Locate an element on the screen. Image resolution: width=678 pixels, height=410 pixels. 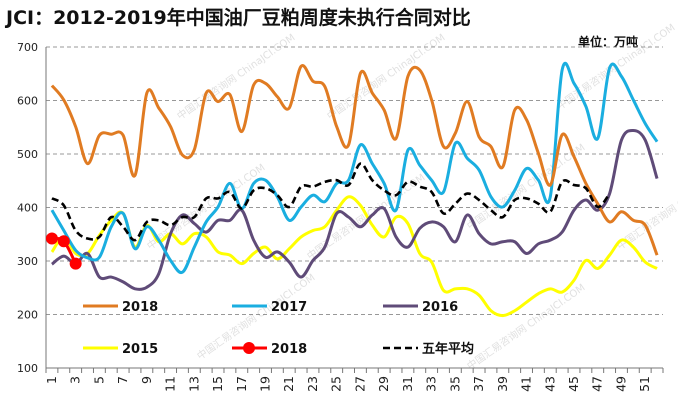
x-tick-label: 47 is located at coordinates (597, 384).